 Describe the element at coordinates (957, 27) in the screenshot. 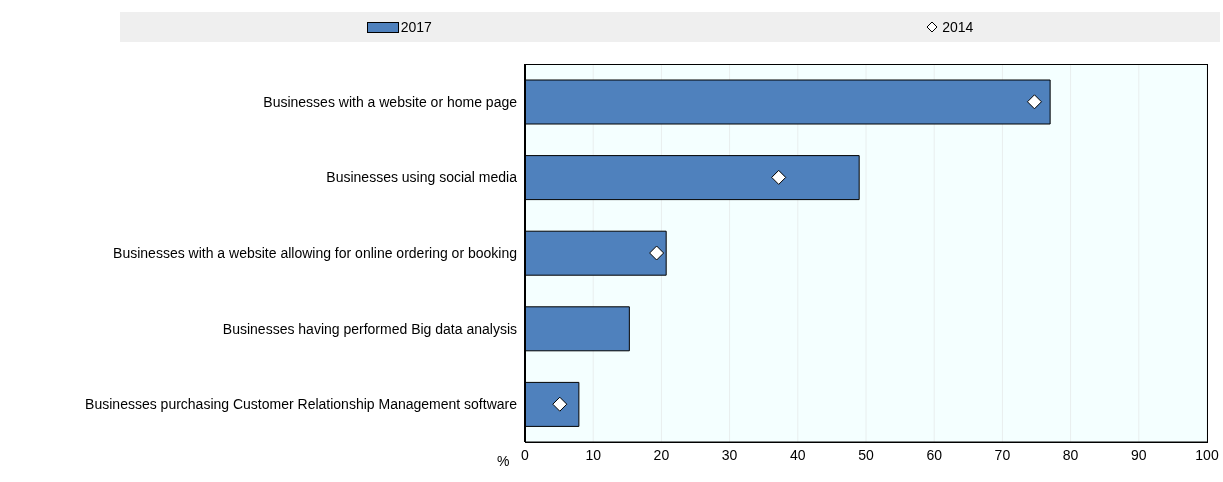

I see `legend-label: 2014` at that location.